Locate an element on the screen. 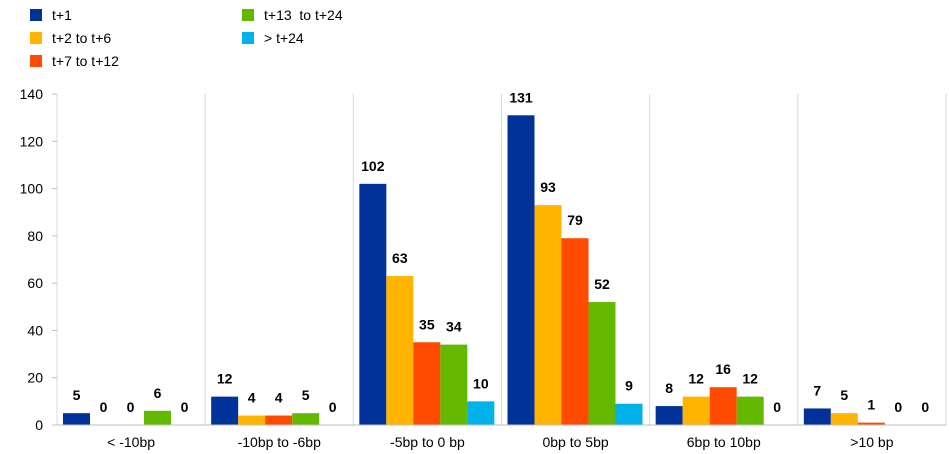  y-tick-label: 140 is located at coordinates (32, 94).